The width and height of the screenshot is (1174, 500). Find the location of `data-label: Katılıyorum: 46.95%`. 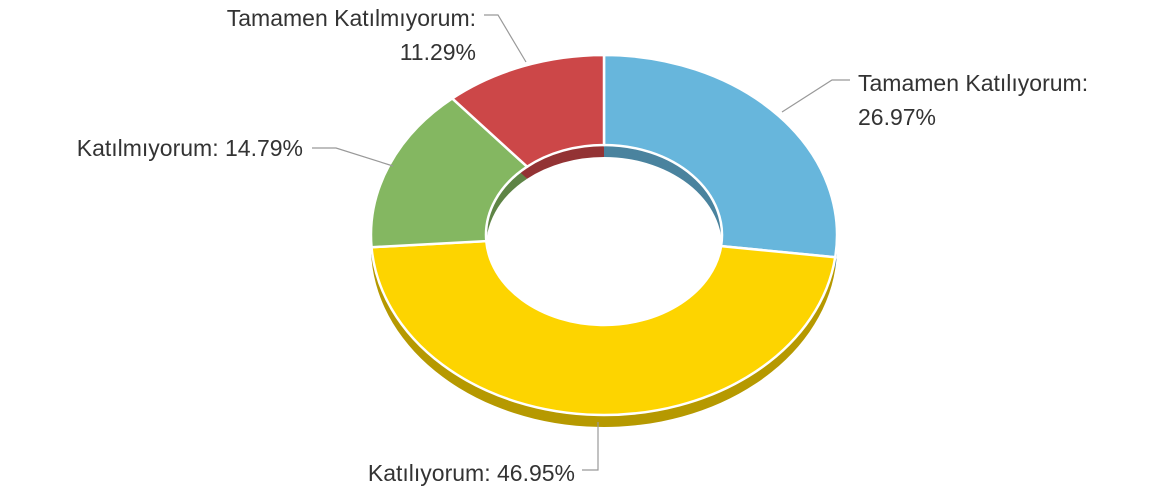

data-label: Katılıyorum: 46.95% is located at coordinates (471, 473).